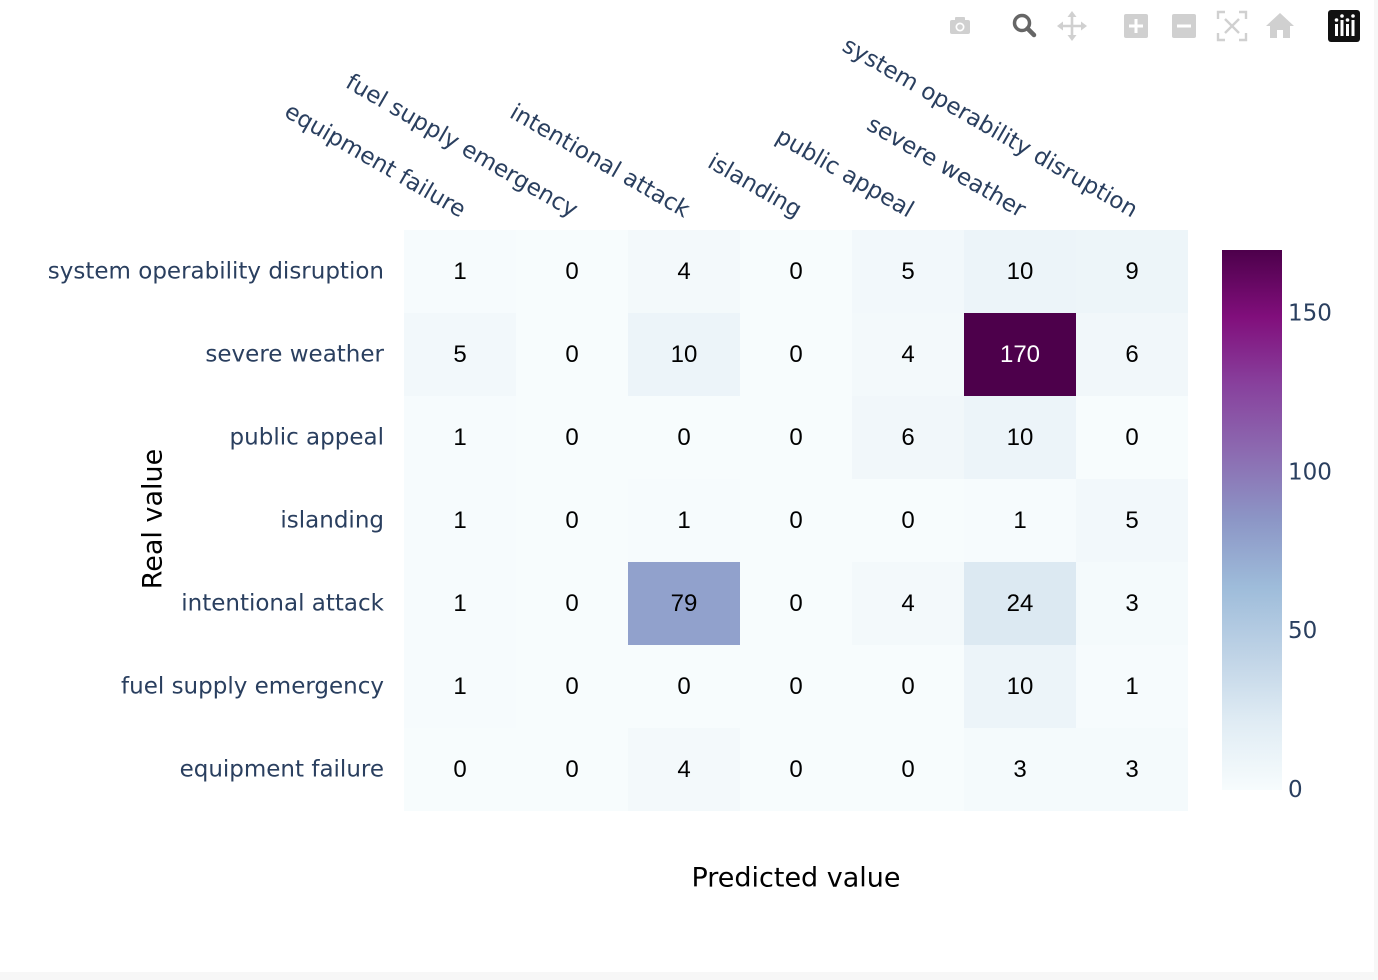 The height and width of the screenshot is (980, 1378). I want to click on y-axis-tick-label: equipment failure, so click(282, 770).